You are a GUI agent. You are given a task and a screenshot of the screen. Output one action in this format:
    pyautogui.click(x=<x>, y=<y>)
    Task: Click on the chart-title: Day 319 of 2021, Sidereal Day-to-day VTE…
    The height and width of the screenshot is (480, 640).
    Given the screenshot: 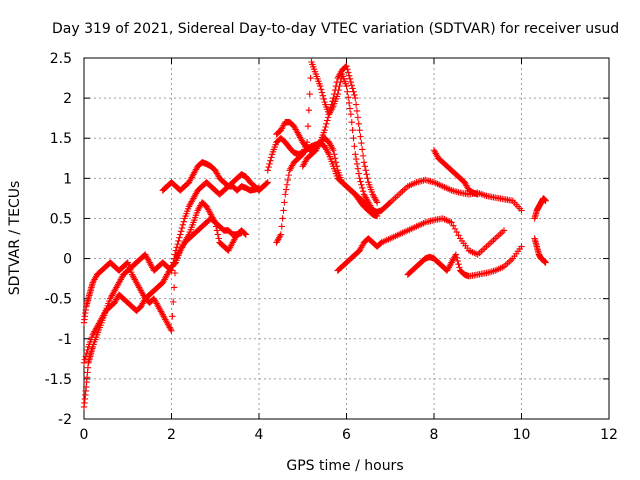 What is the action you would take?
    pyautogui.click(x=335, y=29)
    